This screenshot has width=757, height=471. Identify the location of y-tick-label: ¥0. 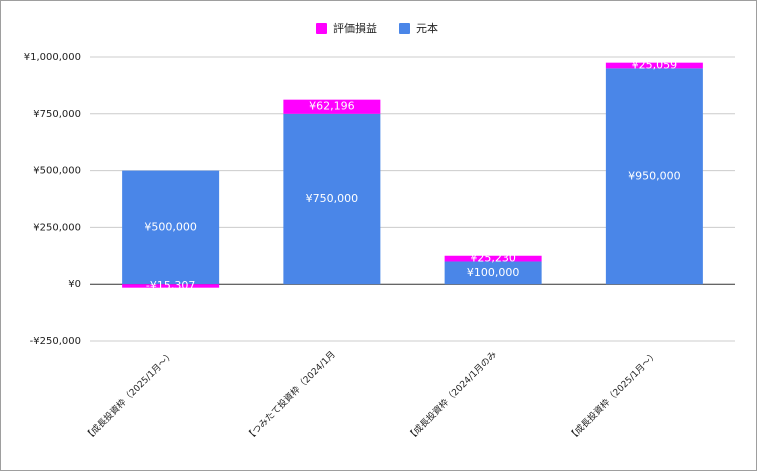
(74, 284).